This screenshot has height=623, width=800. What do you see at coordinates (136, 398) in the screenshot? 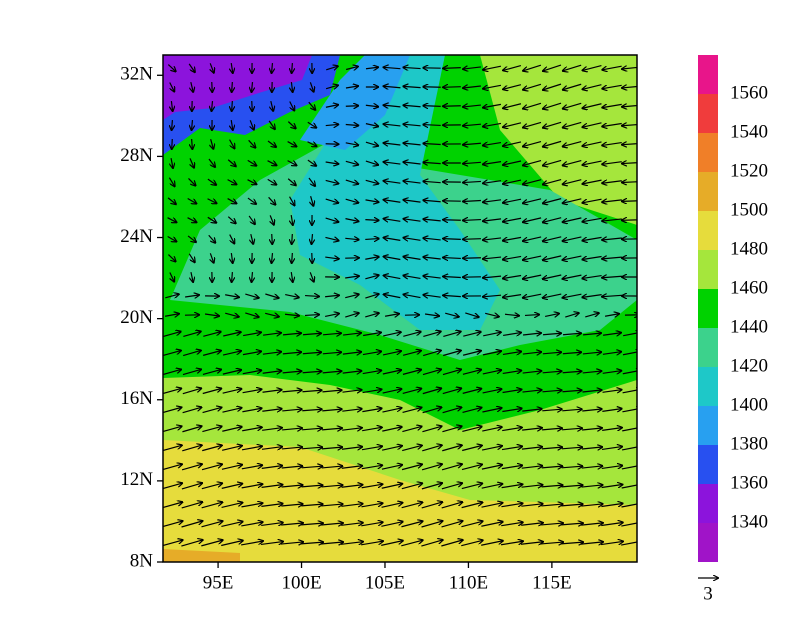
I see `lat-tick-label: 16N` at bounding box center [136, 398].